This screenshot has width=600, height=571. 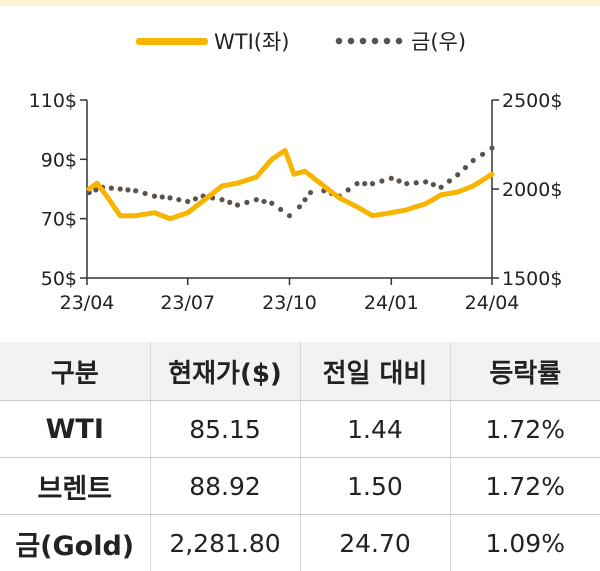 I want to click on cell-change-rate: 1.09%, so click(x=525, y=543).